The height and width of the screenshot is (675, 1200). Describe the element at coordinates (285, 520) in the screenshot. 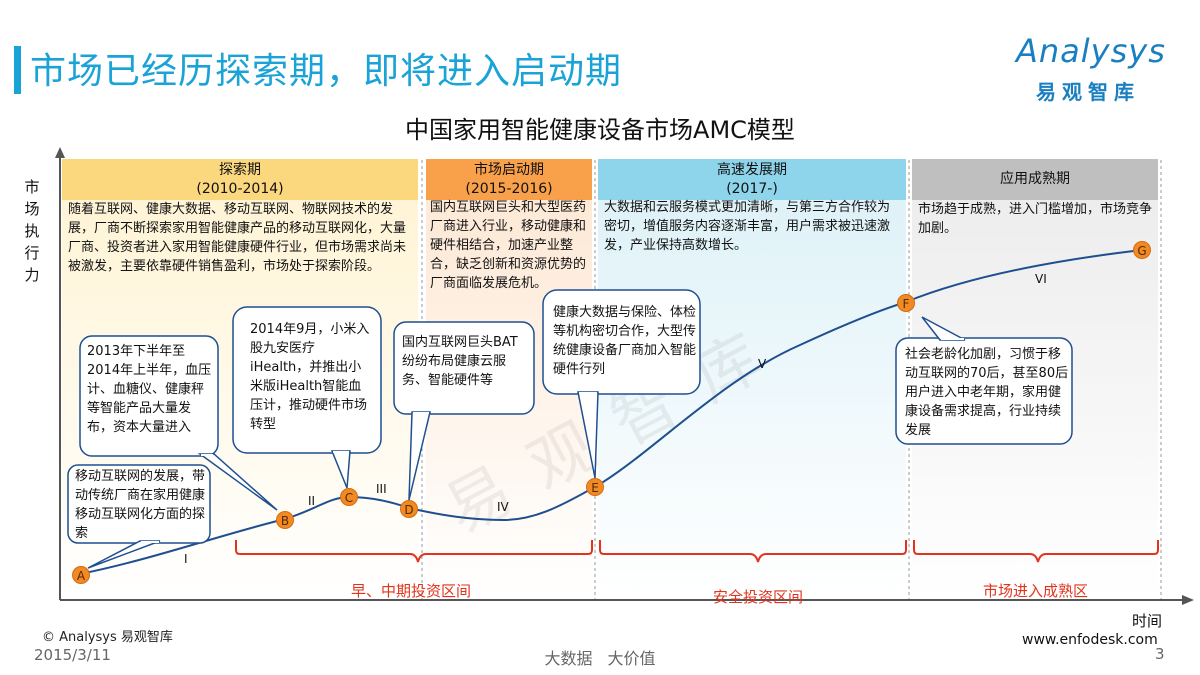

I see `point-b: B` at that location.